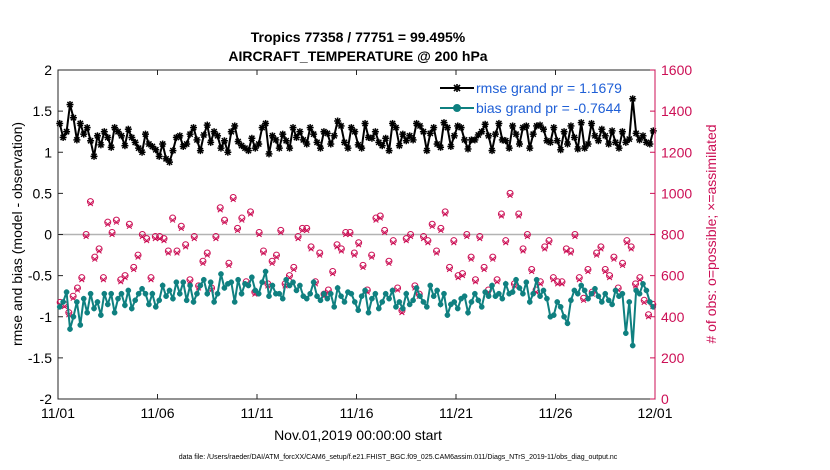 The height and width of the screenshot is (470, 830). What do you see at coordinates (58, 413) in the screenshot?
I see `x-tick-label: 11/01` at bounding box center [58, 413].